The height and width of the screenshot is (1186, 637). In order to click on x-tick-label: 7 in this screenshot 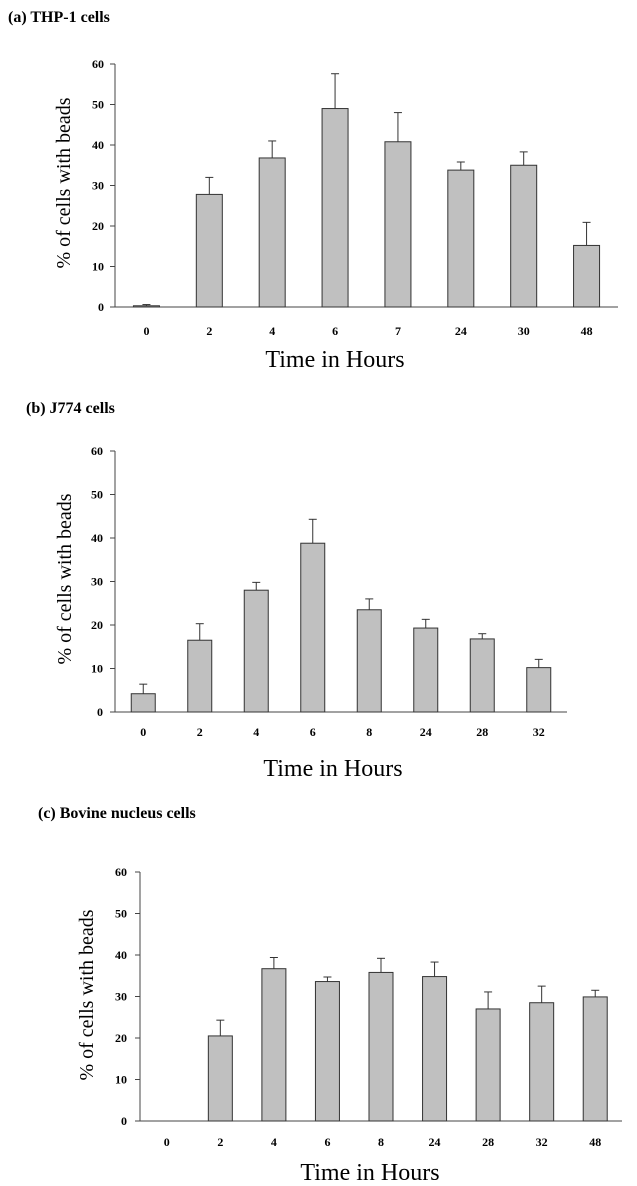, I will do `click(398, 331)`.